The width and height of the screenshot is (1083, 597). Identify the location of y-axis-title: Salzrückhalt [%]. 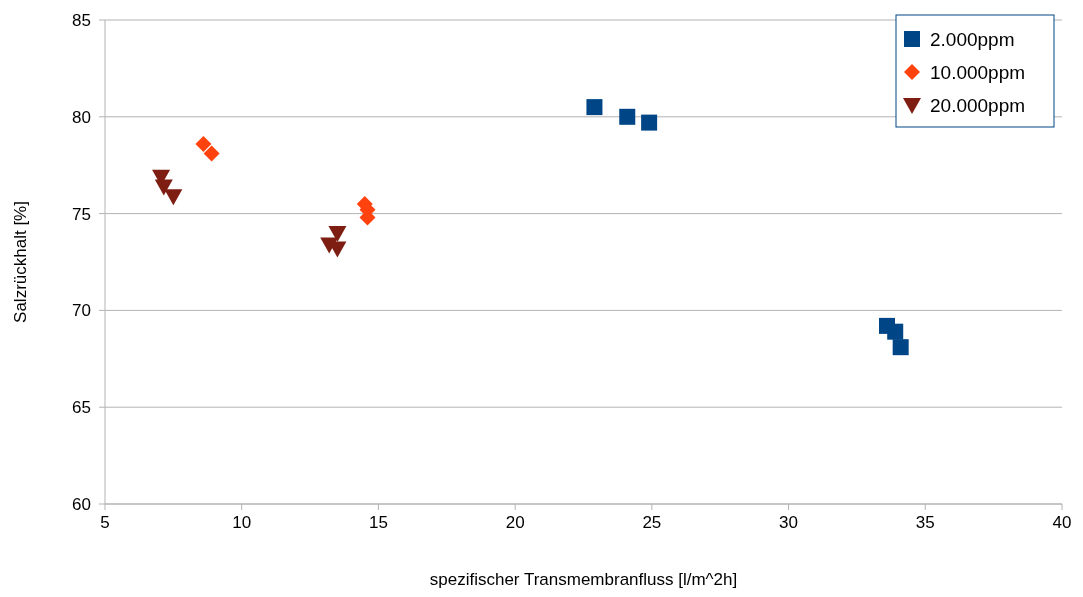
(20, 262).